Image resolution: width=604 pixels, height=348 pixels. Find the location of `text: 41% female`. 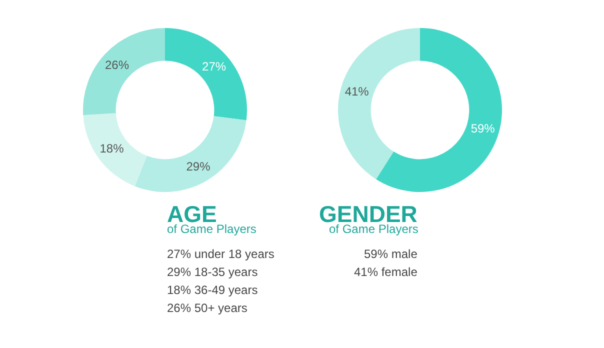

text: 41% female is located at coordinates (386, 272).